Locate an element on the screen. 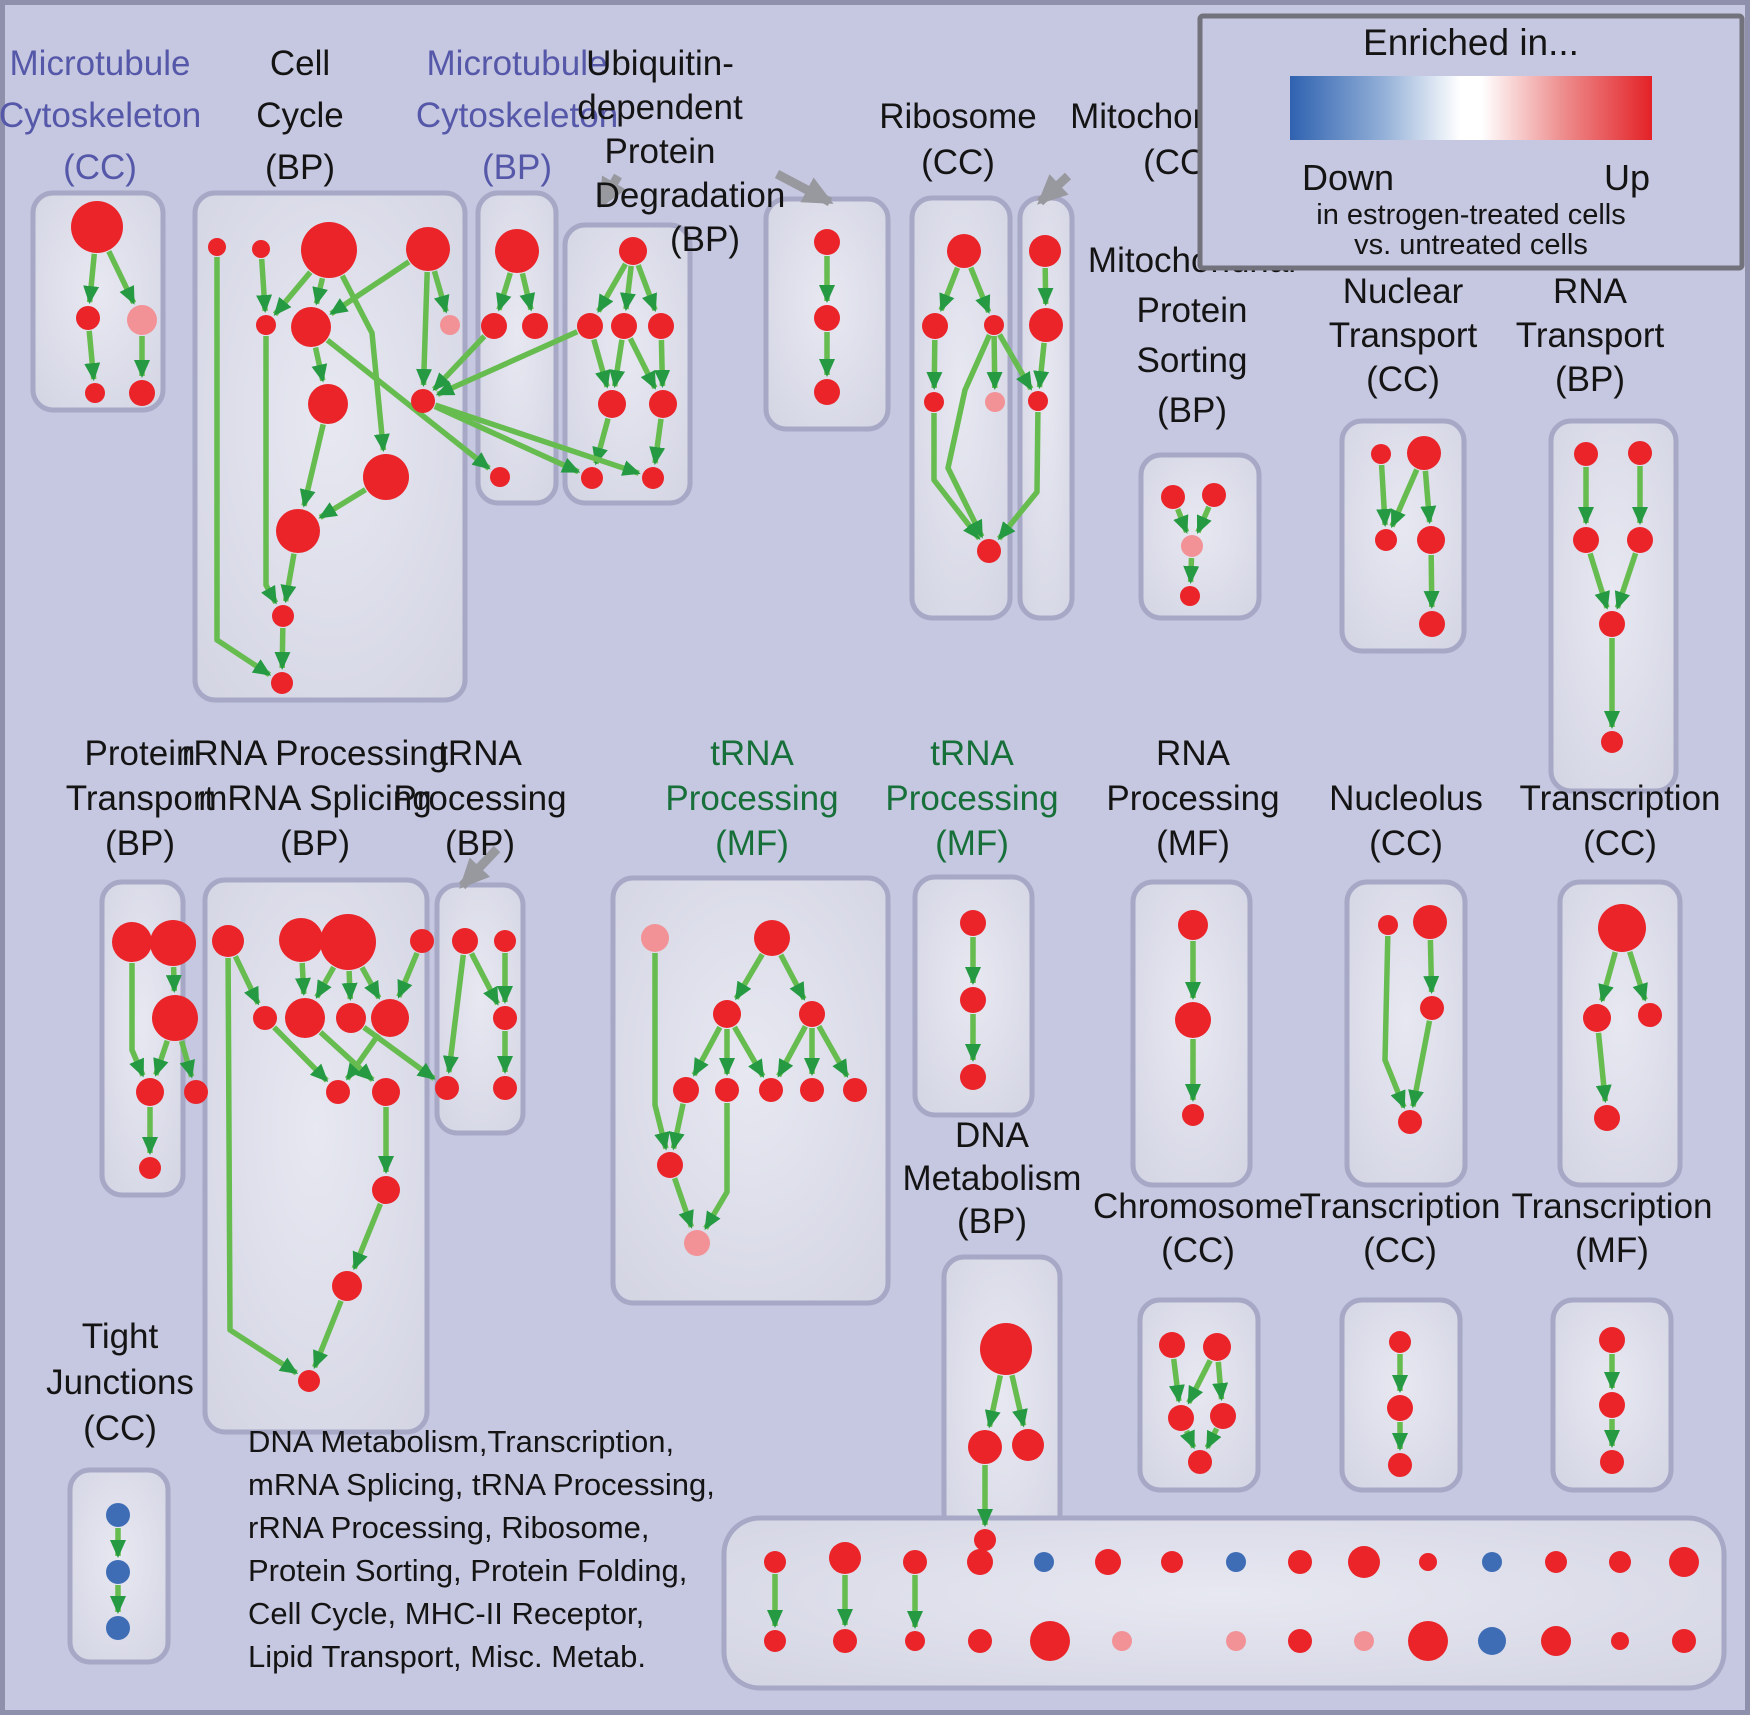 This screenshot has height=1715, width=1750. misc-cluster-list-text: rRNA Processing, Ribosome, is located at coordinates (448, 1527).